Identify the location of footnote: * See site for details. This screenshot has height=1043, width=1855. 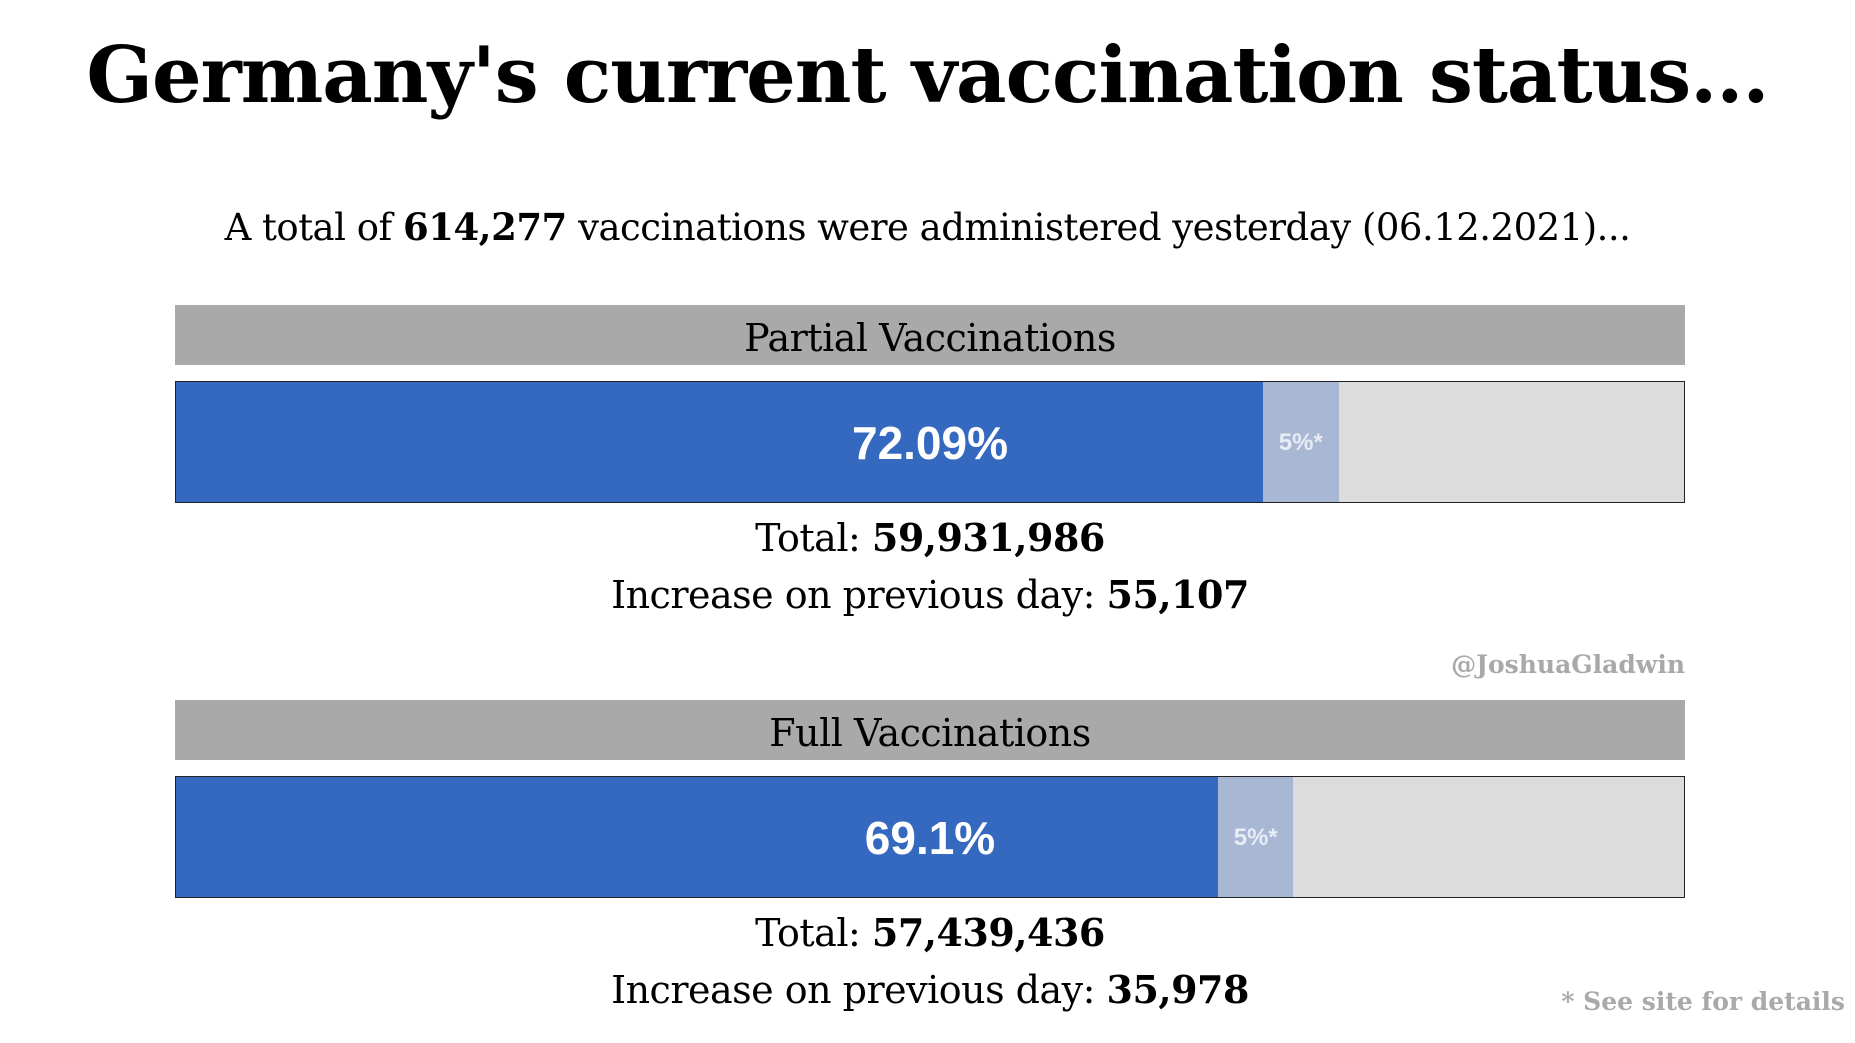
(1703, 1001).